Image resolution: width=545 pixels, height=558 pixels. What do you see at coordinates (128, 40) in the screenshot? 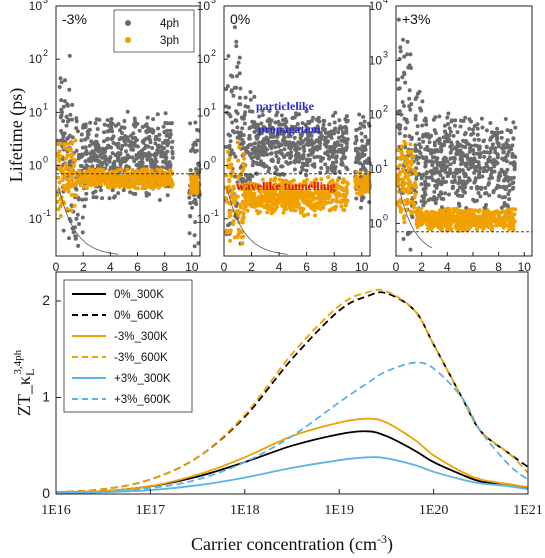
I see `legend-marker-3ph` at bounding box center [128, 40].